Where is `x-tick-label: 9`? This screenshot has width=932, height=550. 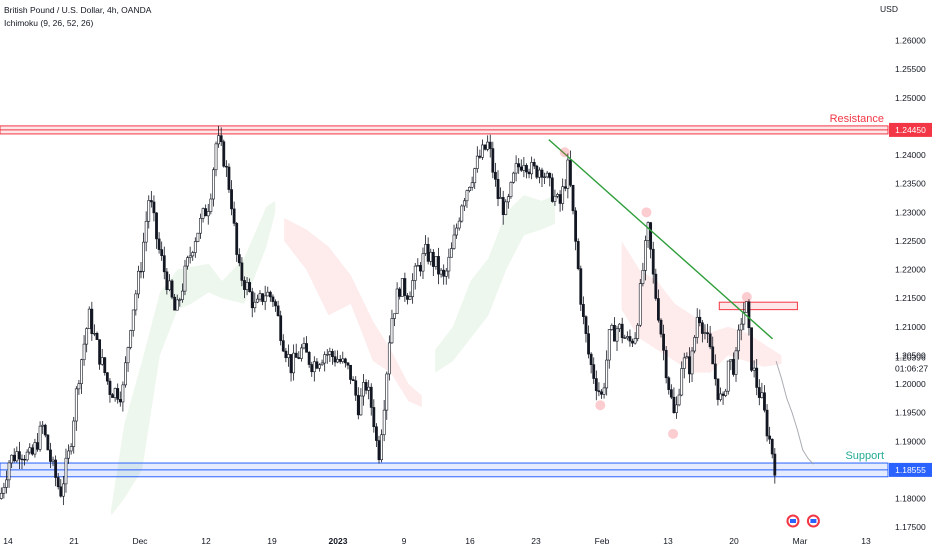 x-tick-label: 9 is located at coordinates (404, 541).